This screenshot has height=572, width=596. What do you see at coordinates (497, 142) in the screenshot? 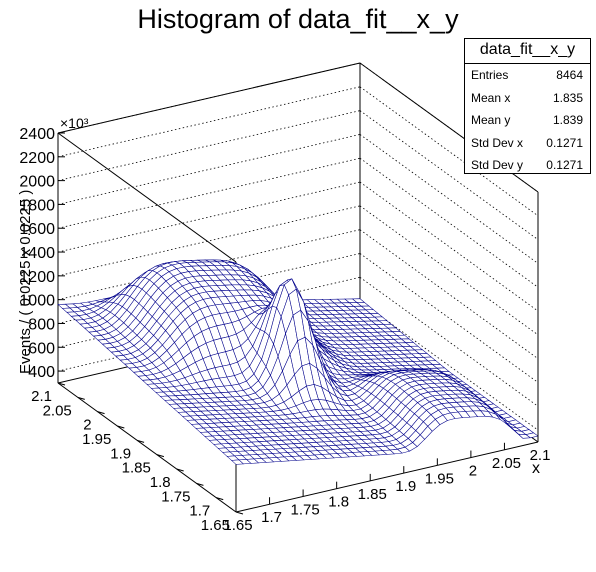
I see `stats-label: Std Dev x` at bounding box center [497, 142].